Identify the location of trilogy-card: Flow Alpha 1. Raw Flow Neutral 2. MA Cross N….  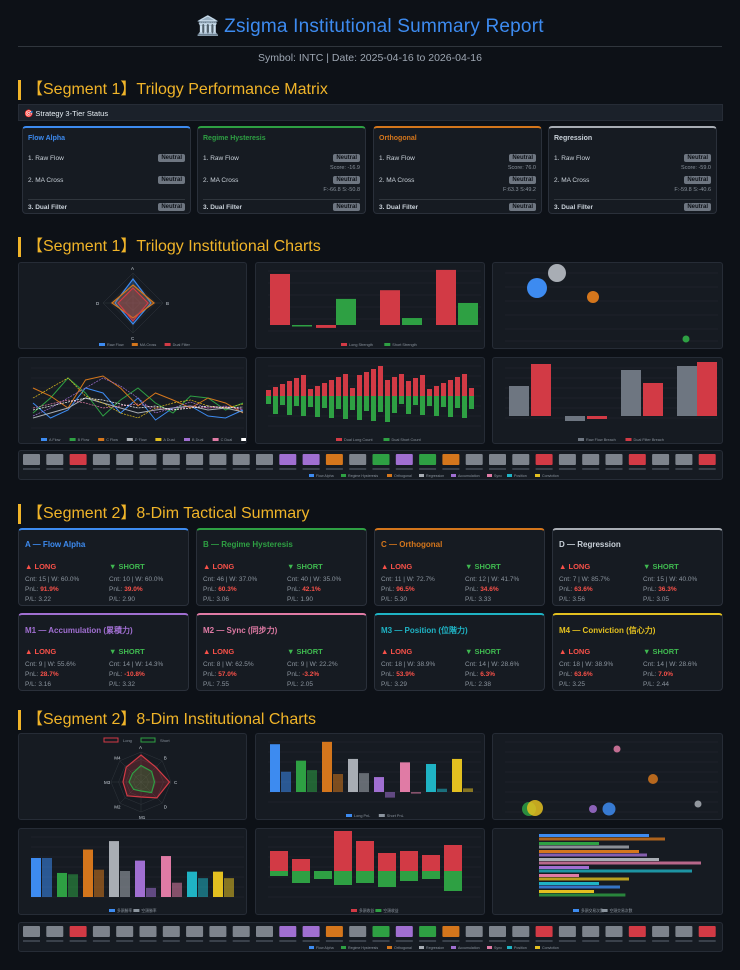
(106, 170).